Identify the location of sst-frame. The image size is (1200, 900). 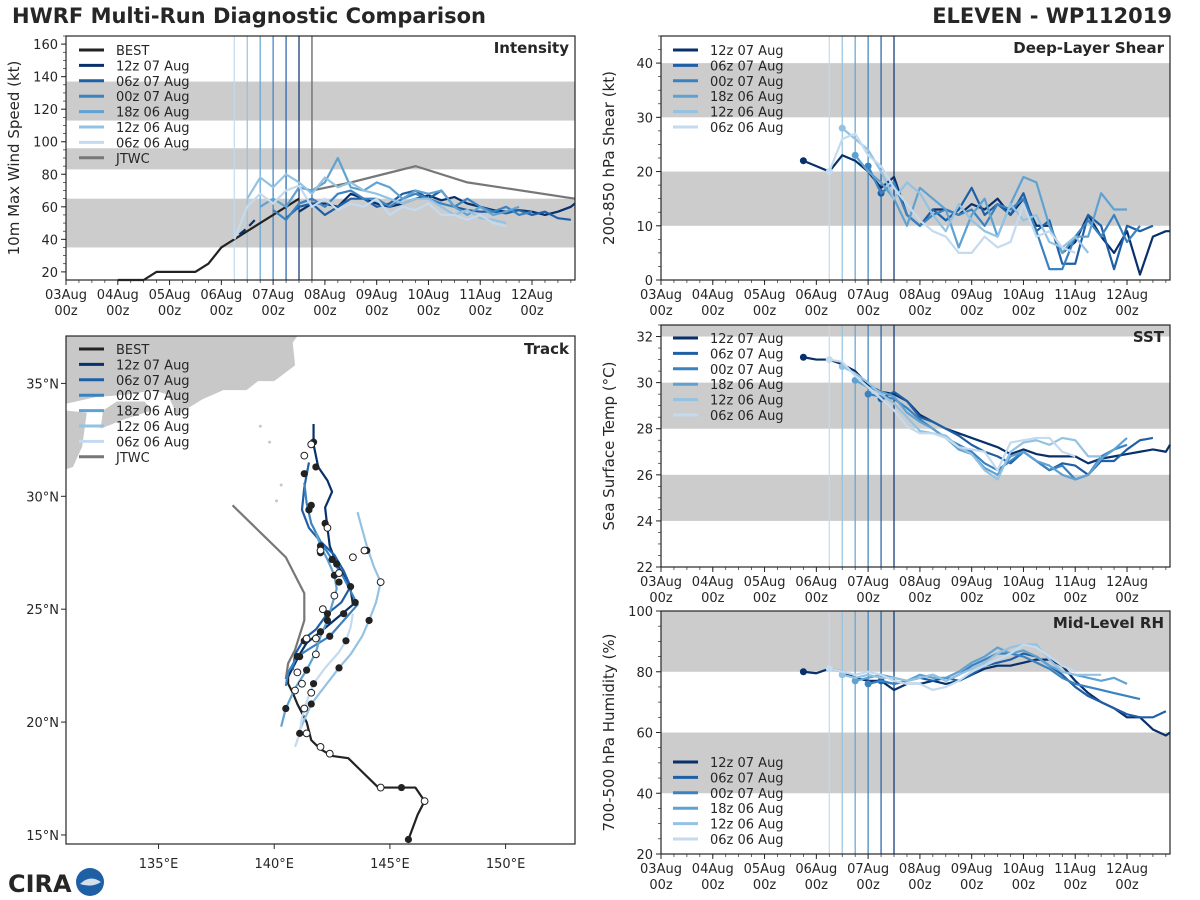
(915, 446).